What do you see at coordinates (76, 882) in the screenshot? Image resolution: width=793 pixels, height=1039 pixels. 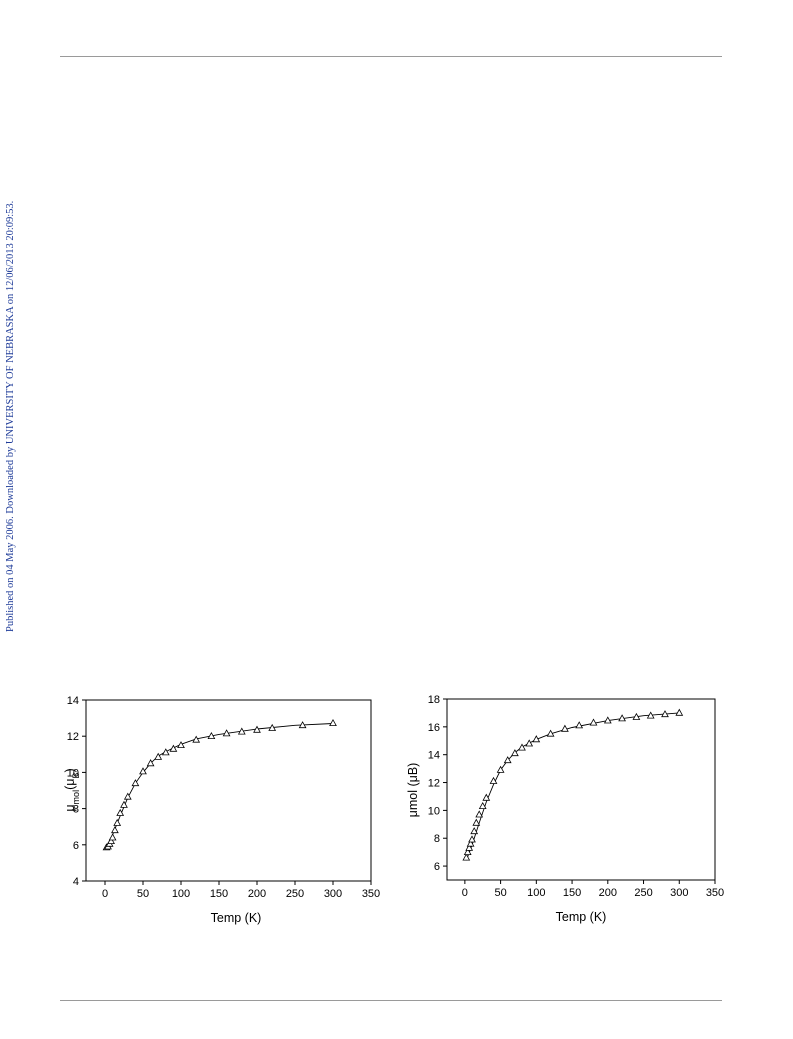 I see `y-tick-label: 4` at bounding box center [76, 882].